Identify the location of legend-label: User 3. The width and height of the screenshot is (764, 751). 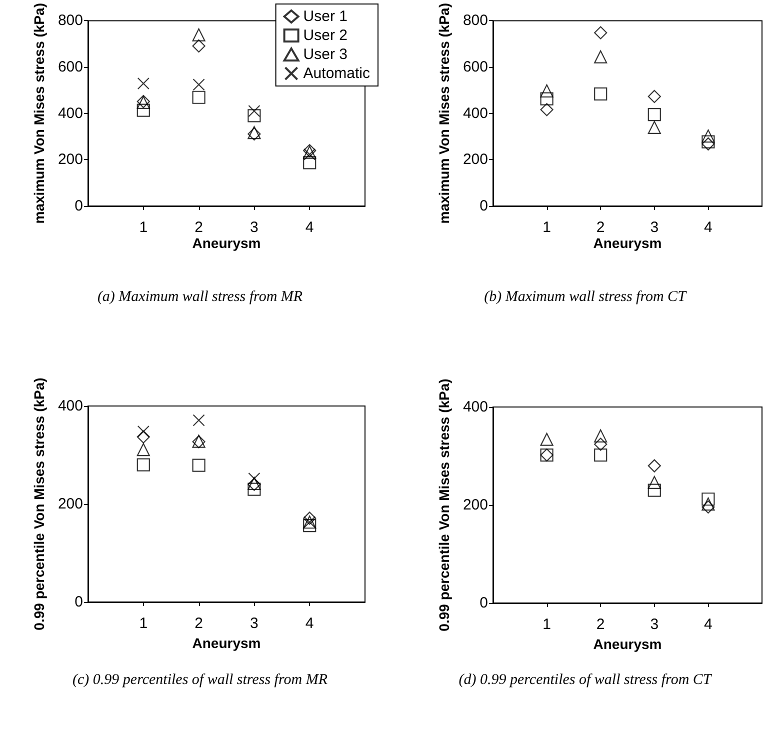
(325, 54).